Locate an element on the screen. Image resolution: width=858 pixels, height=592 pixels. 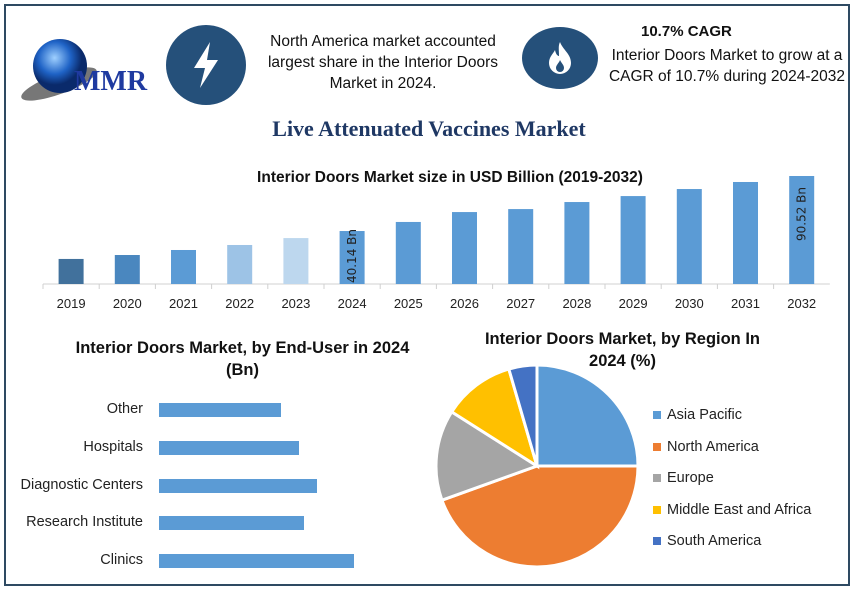
legend-label: Europe is located at coordinates (690, 478).